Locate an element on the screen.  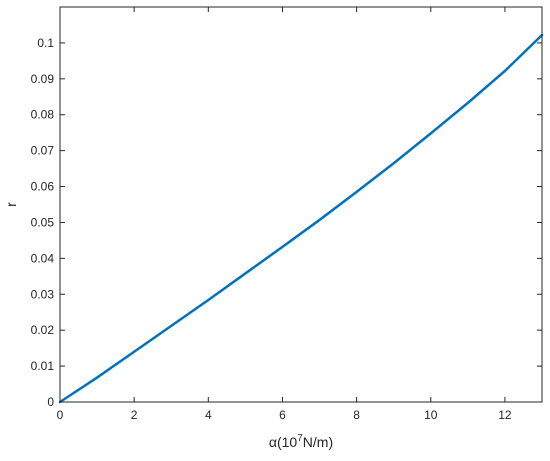
y-tick-label: 0.01 is located at coordinates (43, 366).